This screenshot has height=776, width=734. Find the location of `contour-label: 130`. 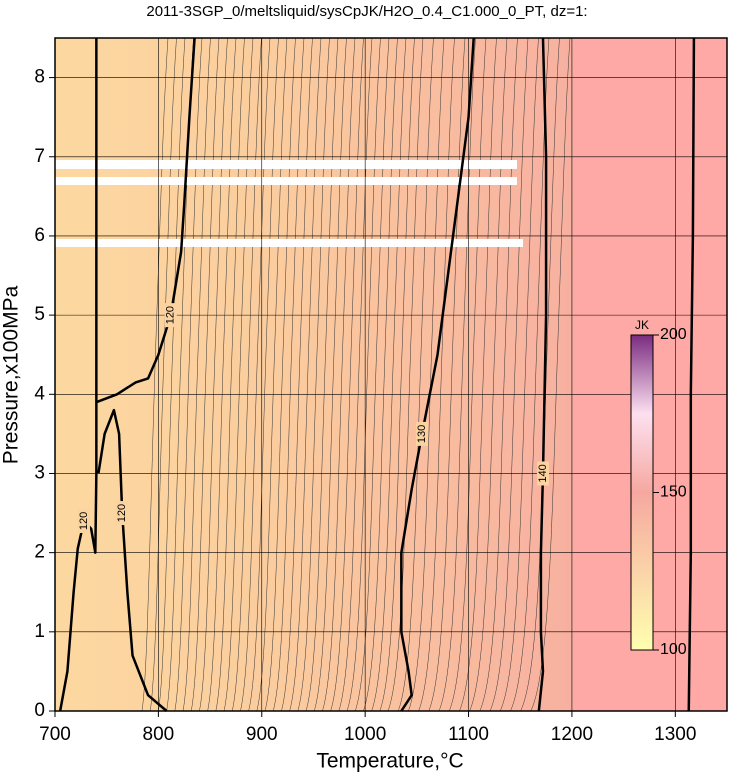

contour-label: 130 is located at coordinates (422, 434).